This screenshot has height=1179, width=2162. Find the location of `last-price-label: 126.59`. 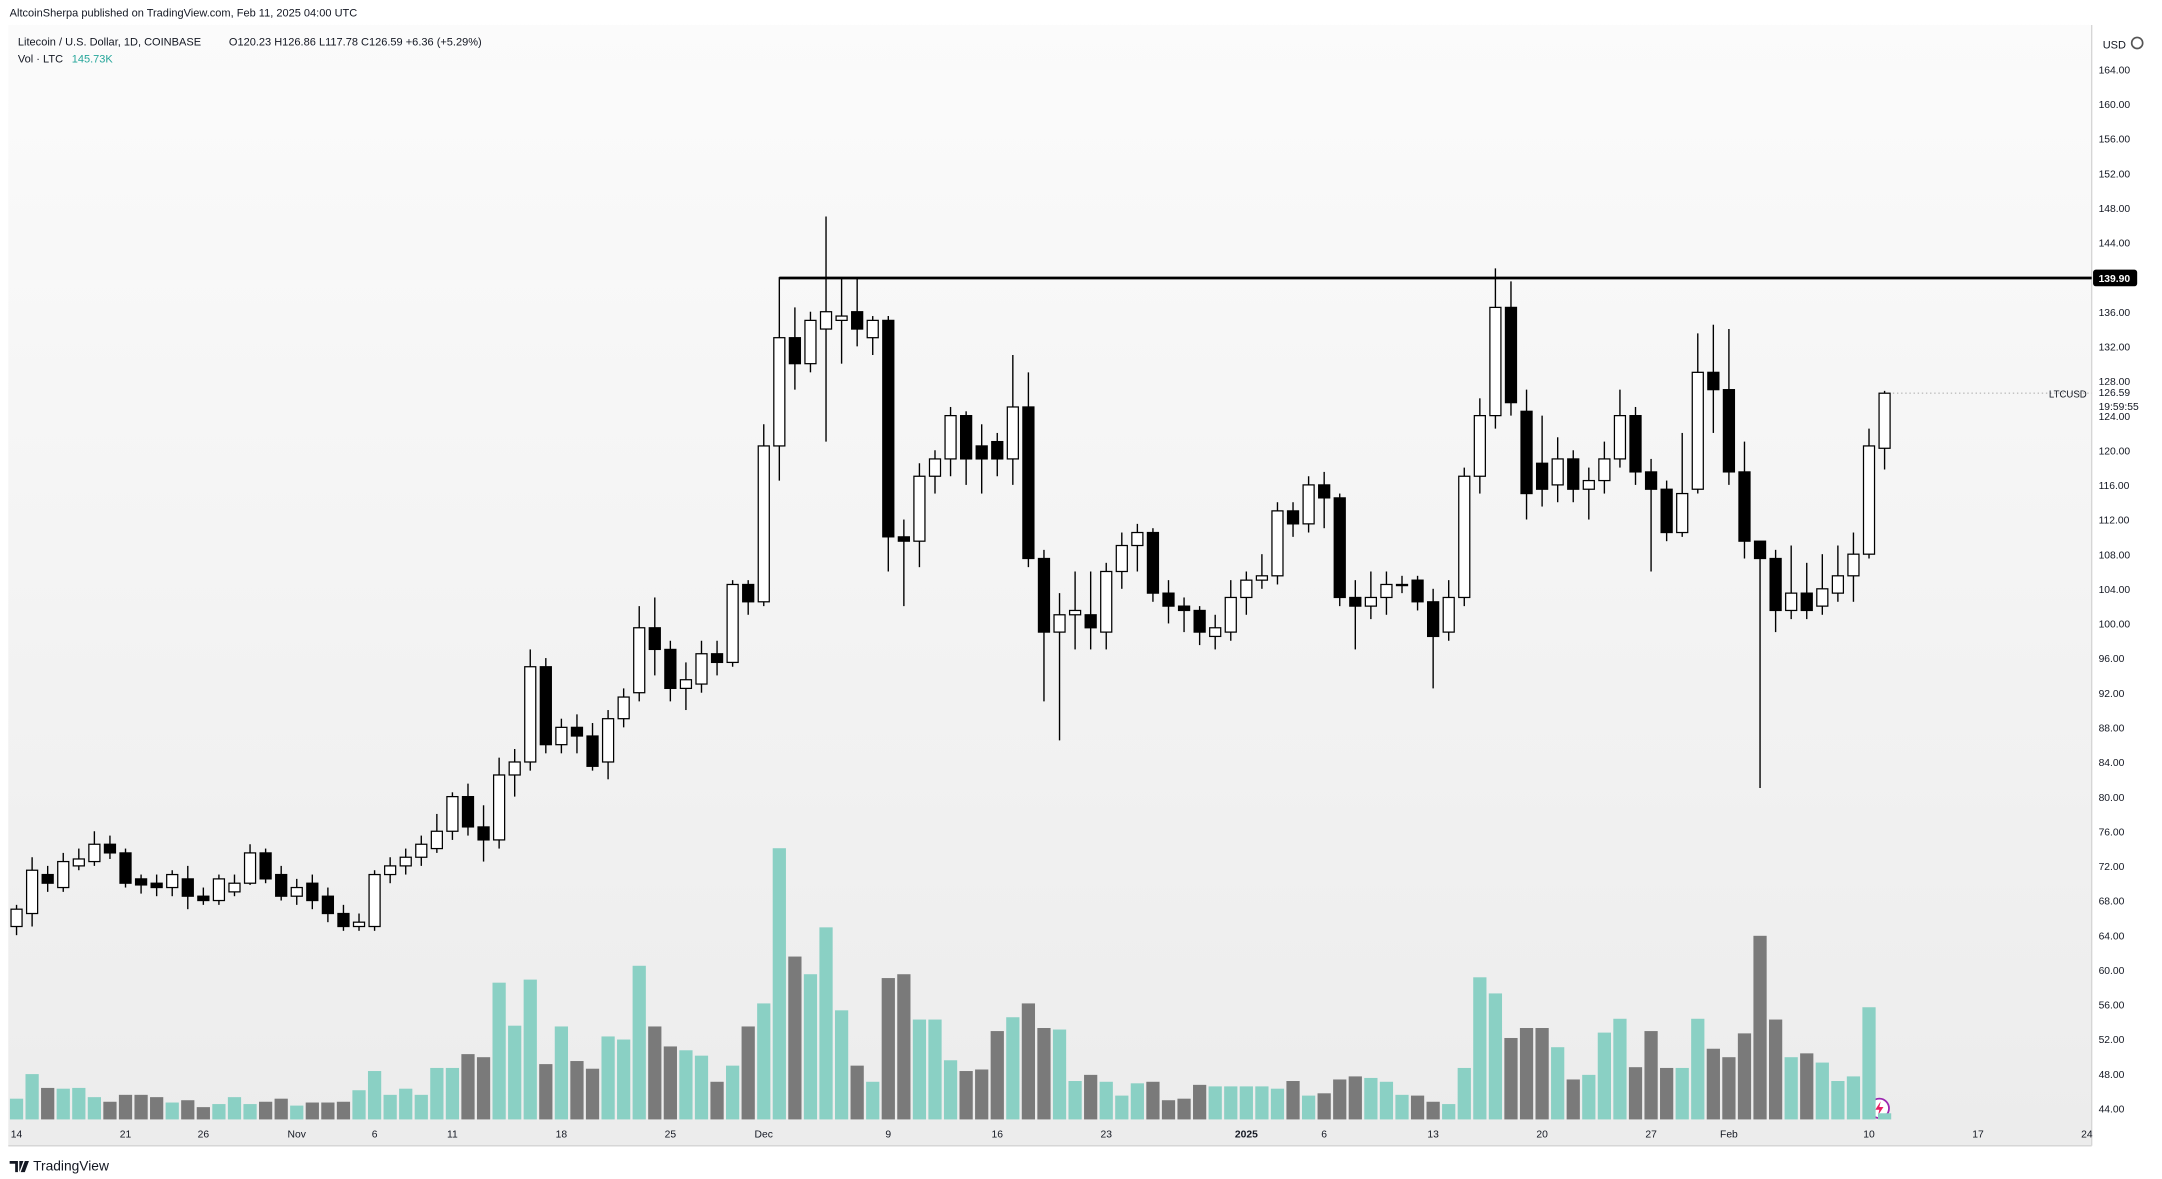

last-price-label: 126.59 is located at coordinates (2115, 393).